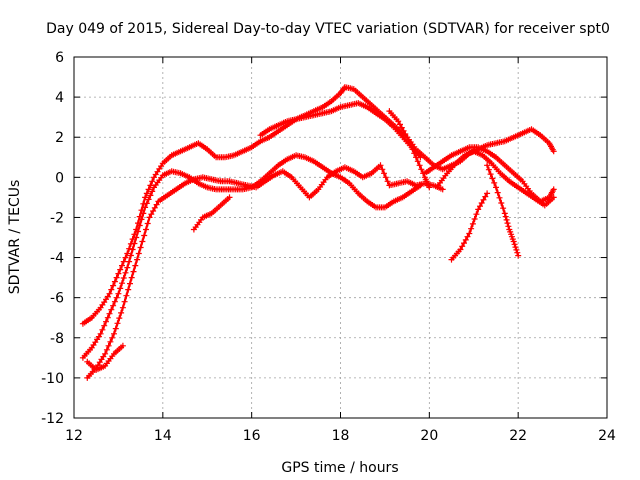  What do you see at coordinates (339, 468) in the screenshot?
I see `x-axis-label: GPS time / hours` at bounding box center [339, 468].